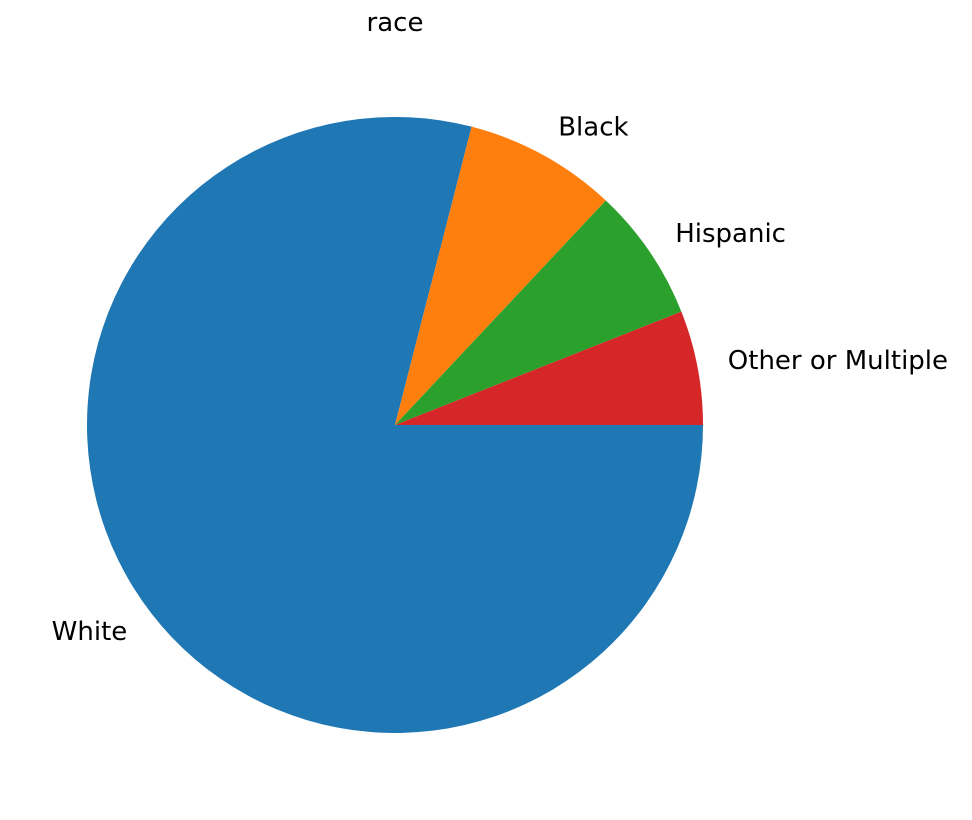 This screenshot has height=820, width=972. Describe the element at coordinates (90, 632) in the screenshot. I see `slice-label-white: White` at that location.